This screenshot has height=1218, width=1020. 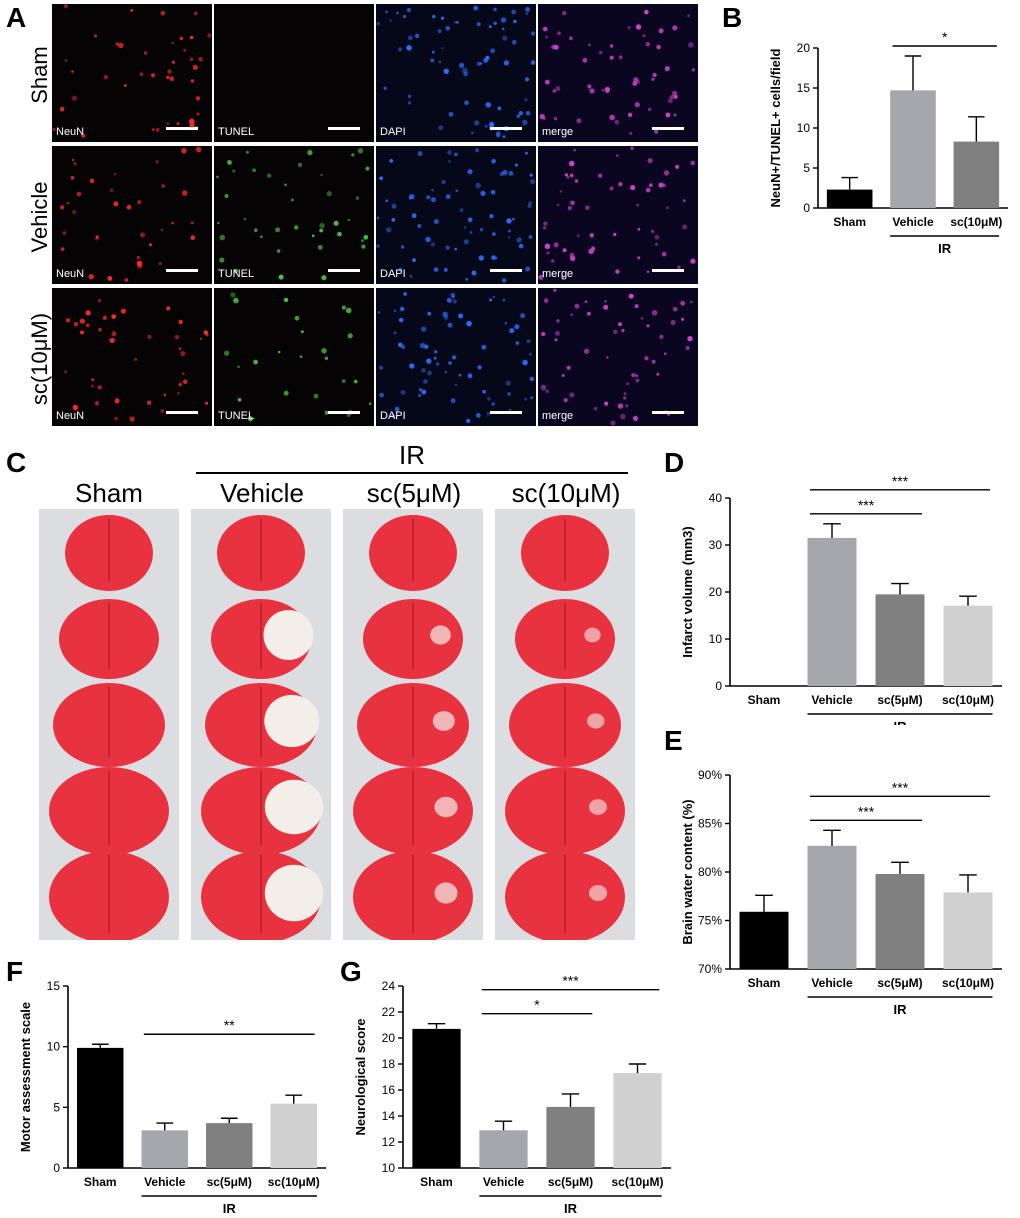 I want to click on y-tick-label: 20, so click(x=804, y=48).